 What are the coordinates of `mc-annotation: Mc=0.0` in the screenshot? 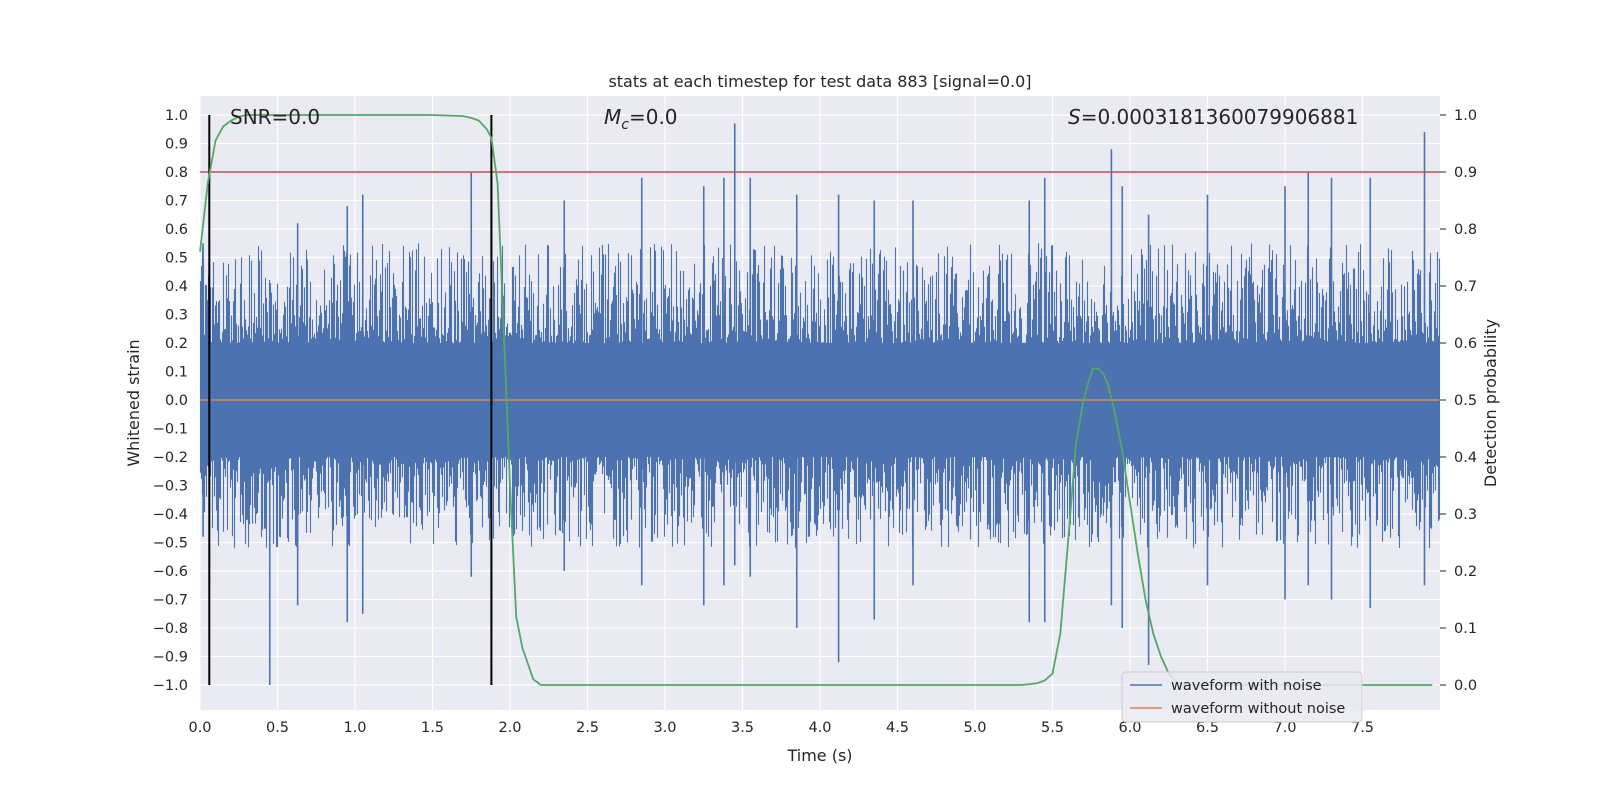 It's located at (641, 119).